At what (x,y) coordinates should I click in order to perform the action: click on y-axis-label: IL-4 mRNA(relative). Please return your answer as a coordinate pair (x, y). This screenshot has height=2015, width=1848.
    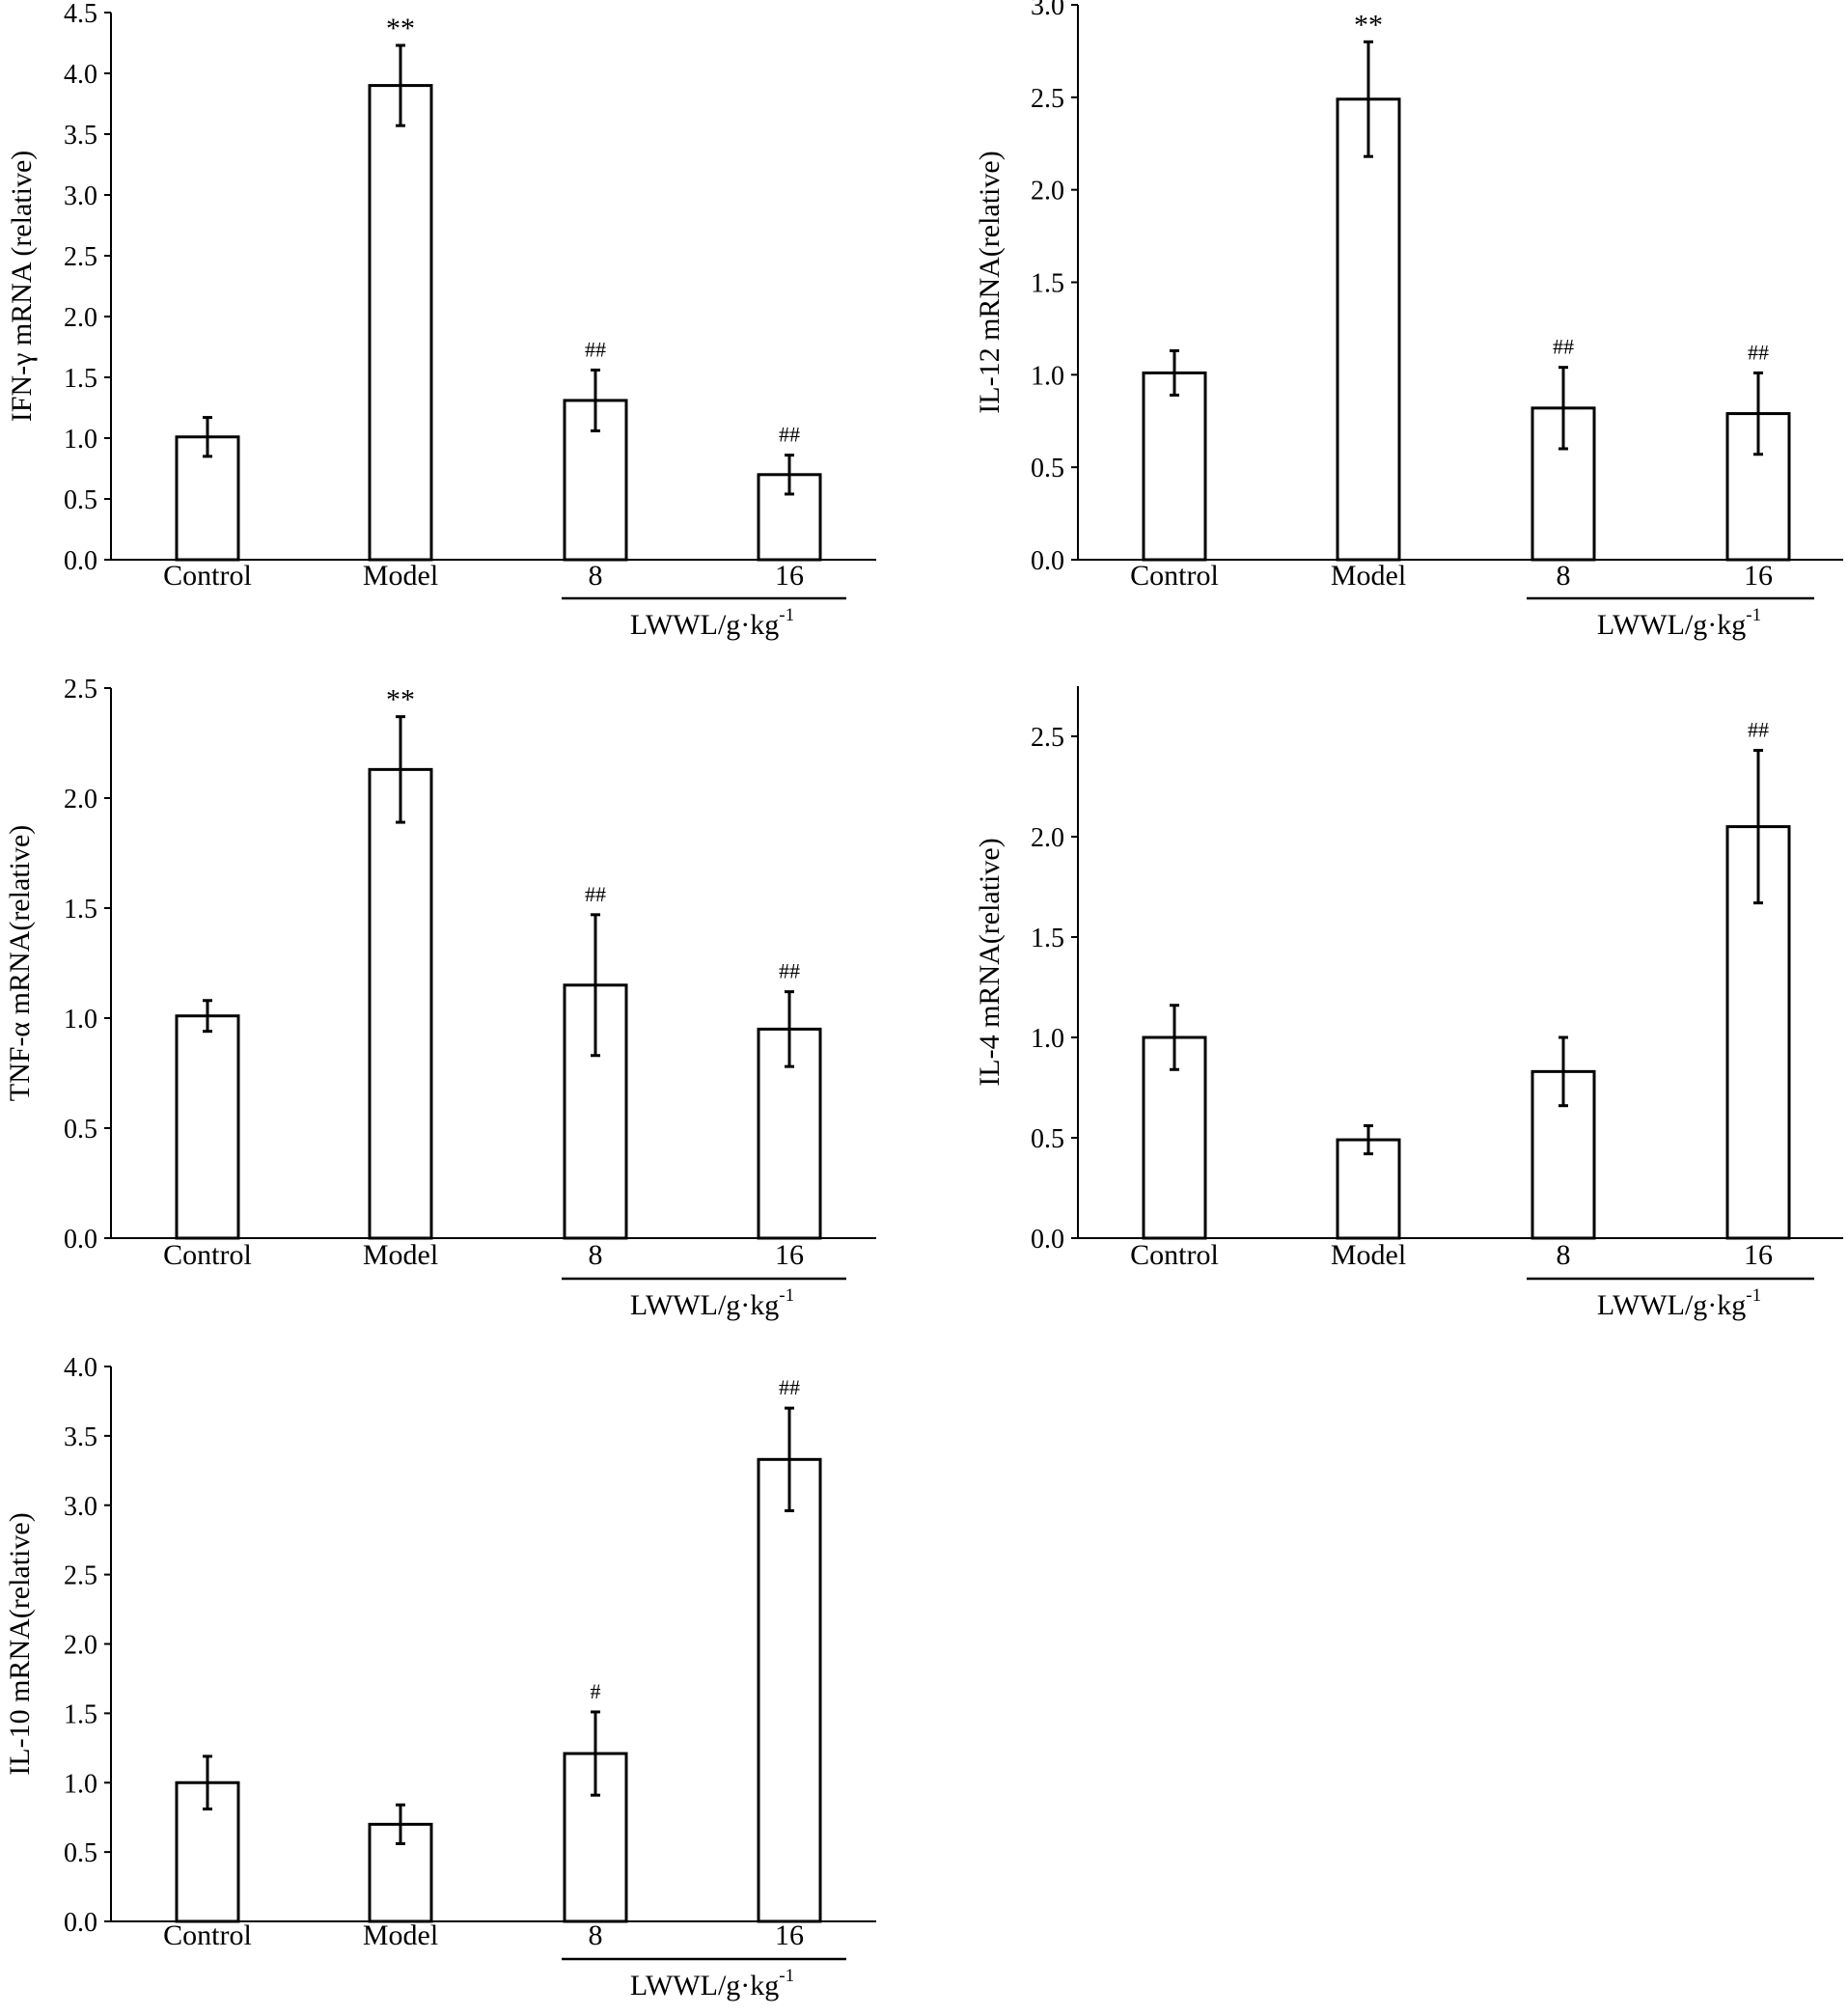
    Looking at the image, I should click on (990, 962).